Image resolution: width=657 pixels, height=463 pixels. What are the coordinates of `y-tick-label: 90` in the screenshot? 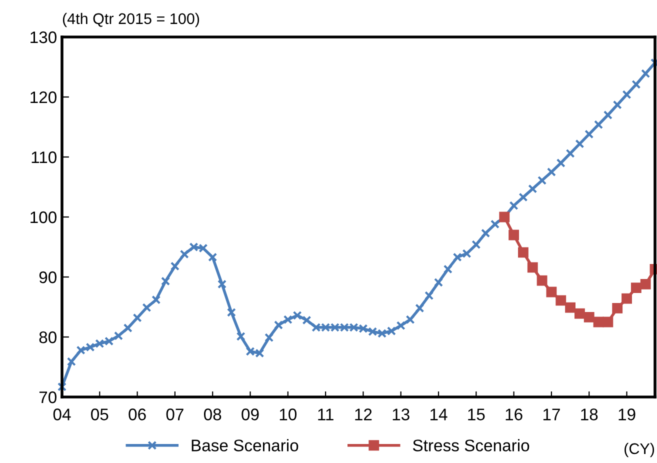 It's located at (47, 277).